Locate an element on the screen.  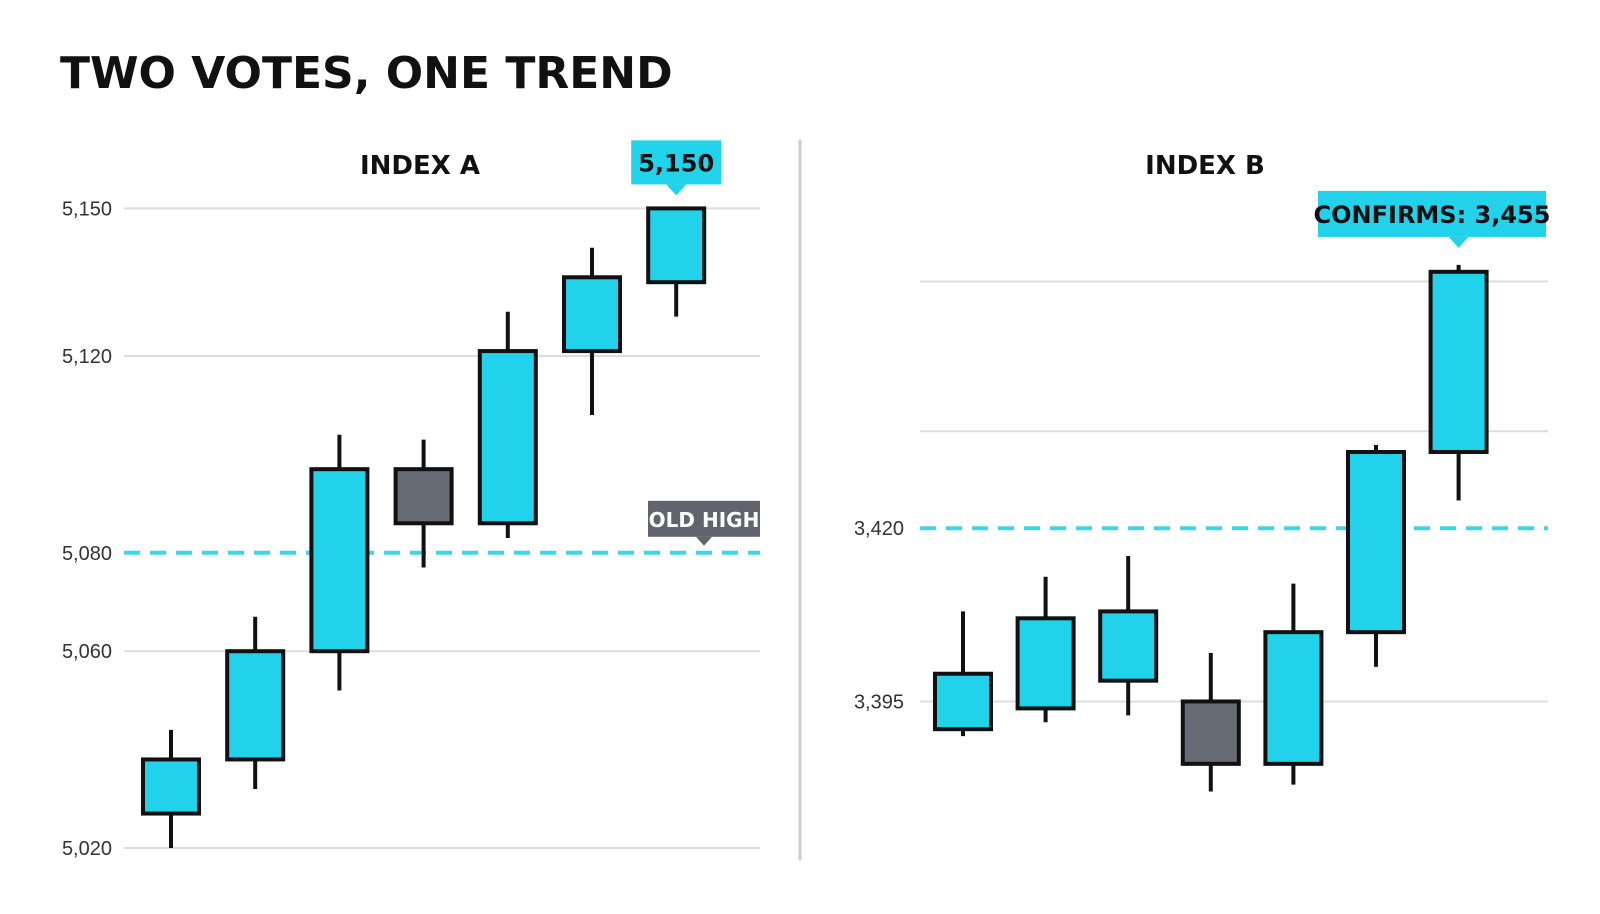
y-tick-label: 5,060 is located at coordinates (87, 652).